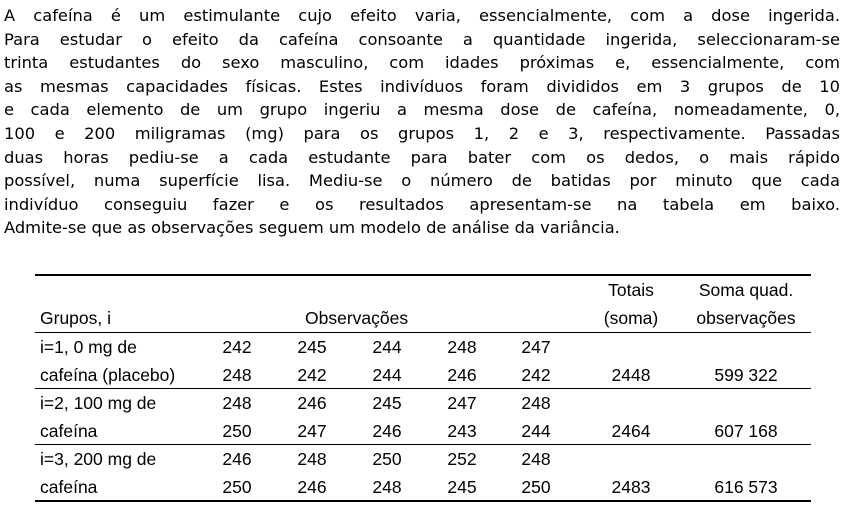  What do you see at coordinates (631, 374) in the screenshot?
I see `total-cell: 2448` at bounding box center [631, 374].